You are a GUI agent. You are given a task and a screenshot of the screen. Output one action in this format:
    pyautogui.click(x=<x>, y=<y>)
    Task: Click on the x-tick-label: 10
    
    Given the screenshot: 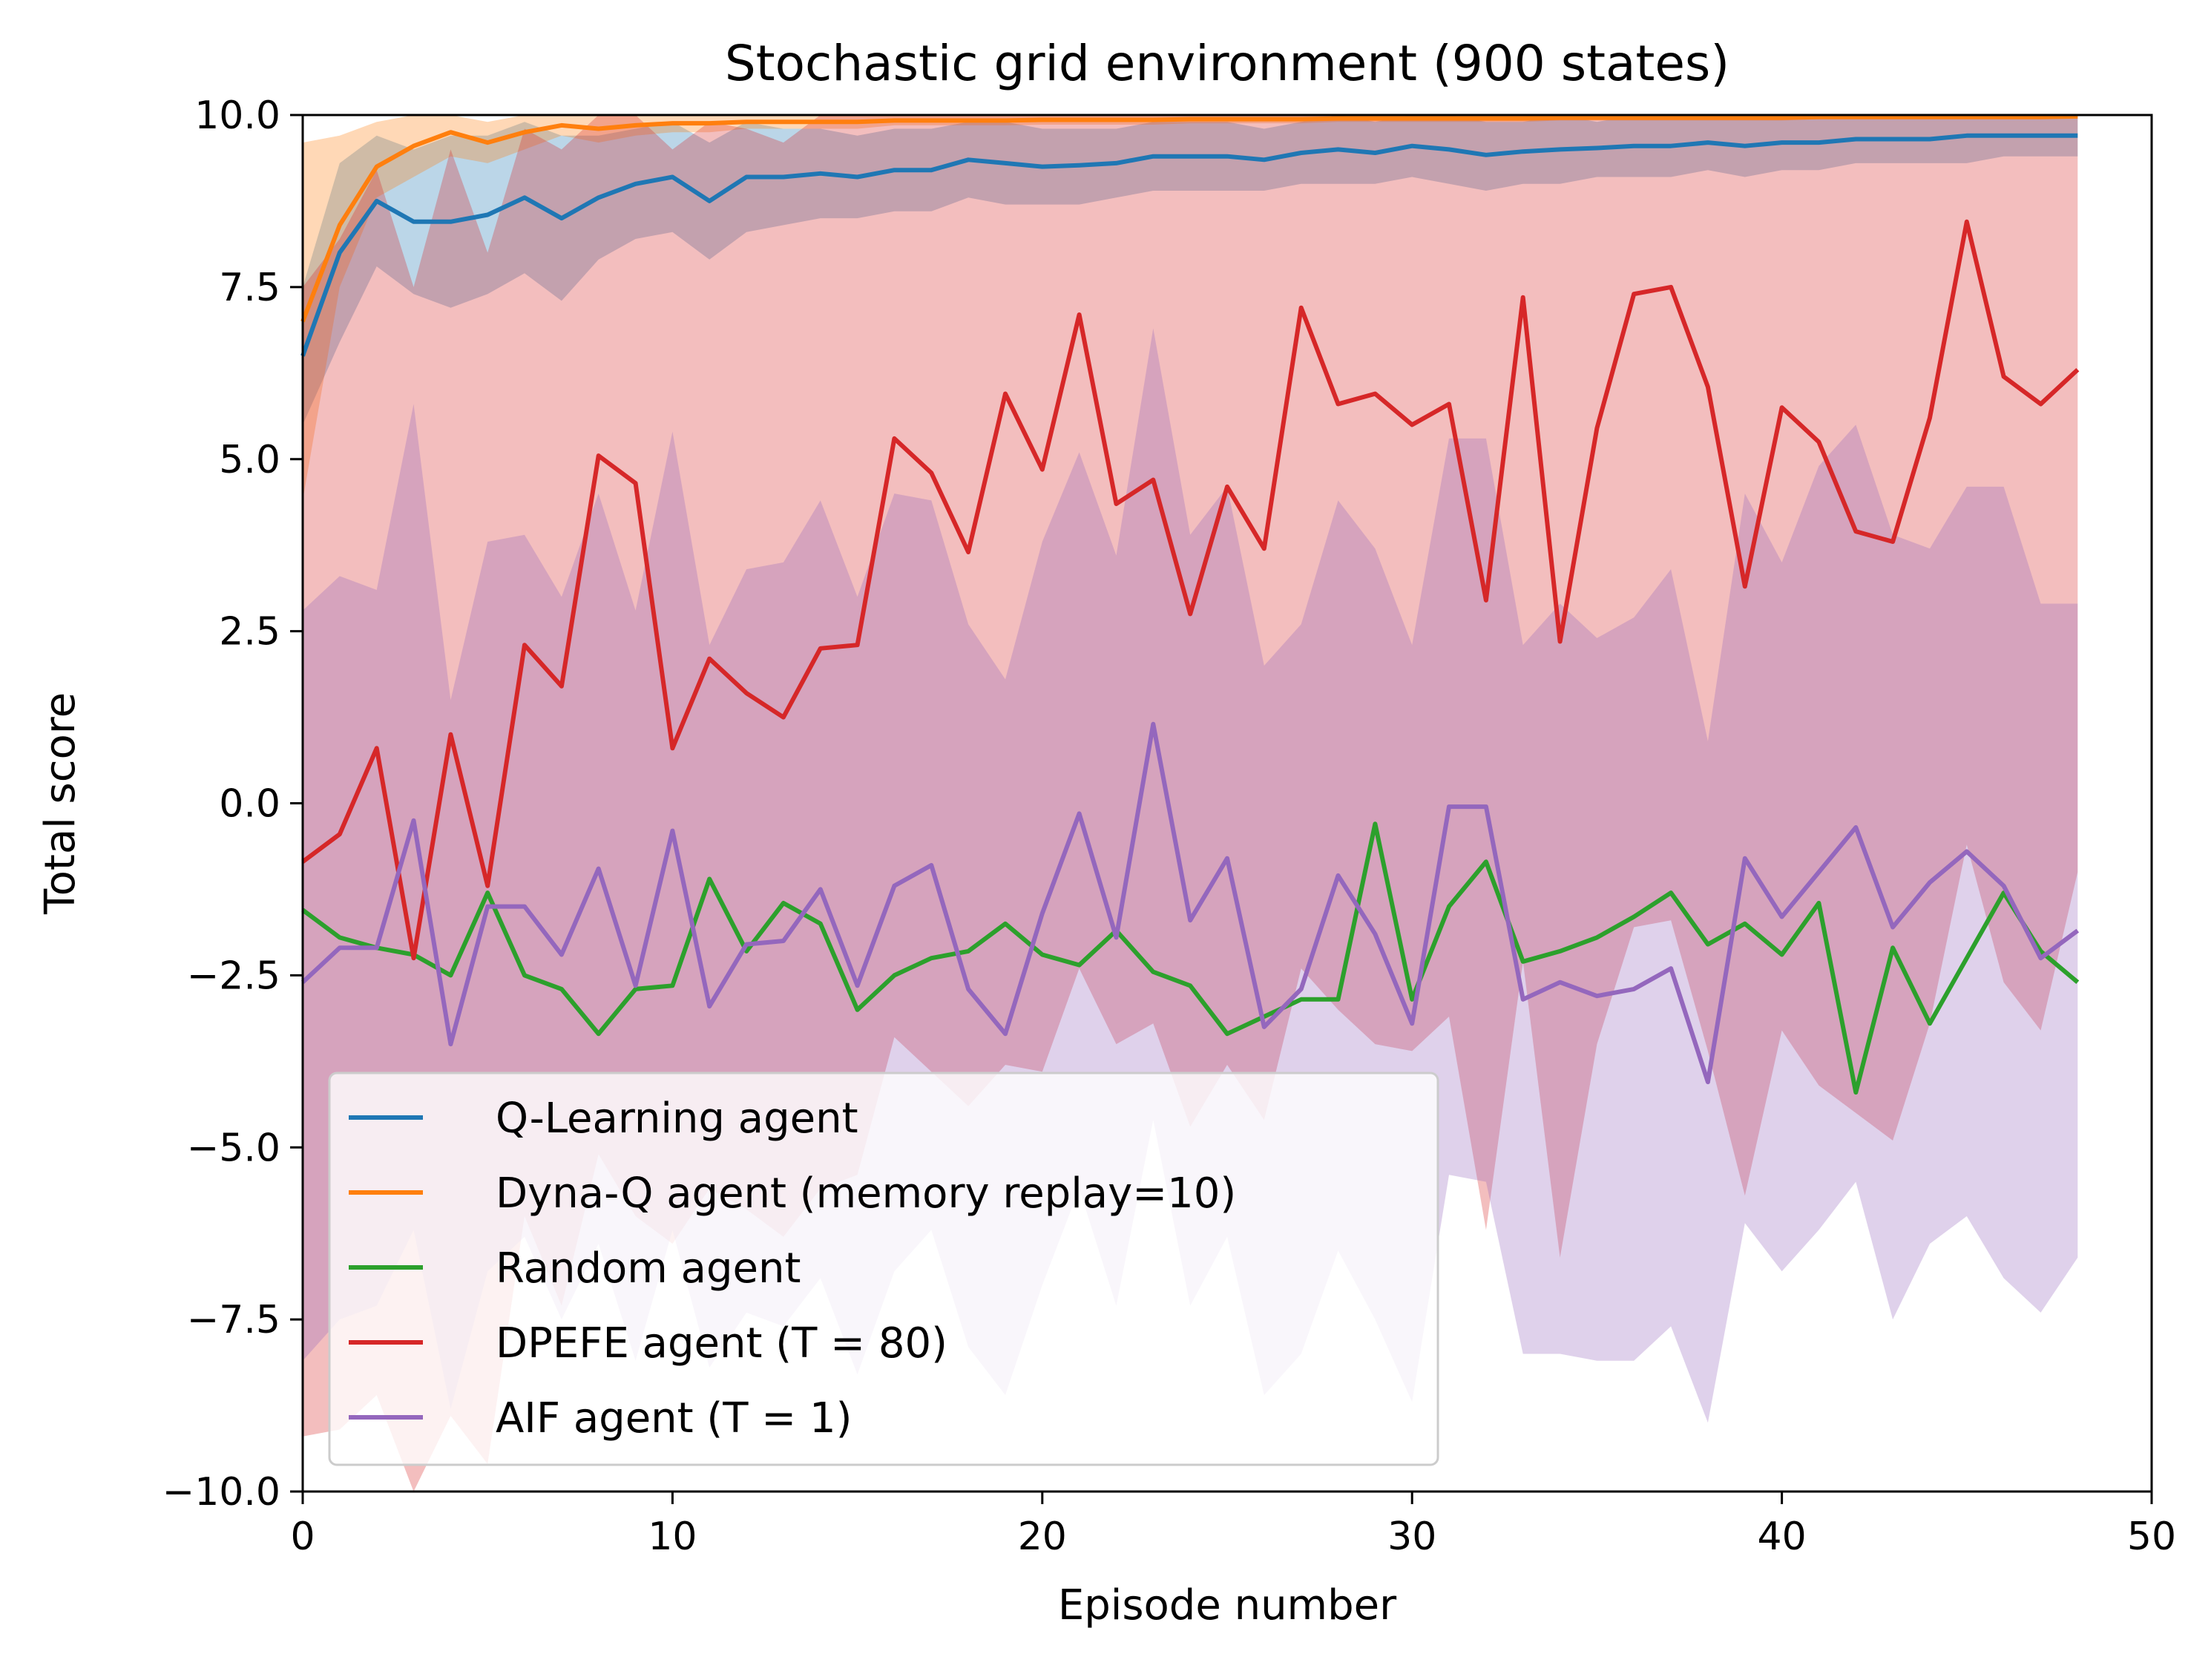 What is the action you would take?
    pyautogui.click(x=673, y=1537)
    